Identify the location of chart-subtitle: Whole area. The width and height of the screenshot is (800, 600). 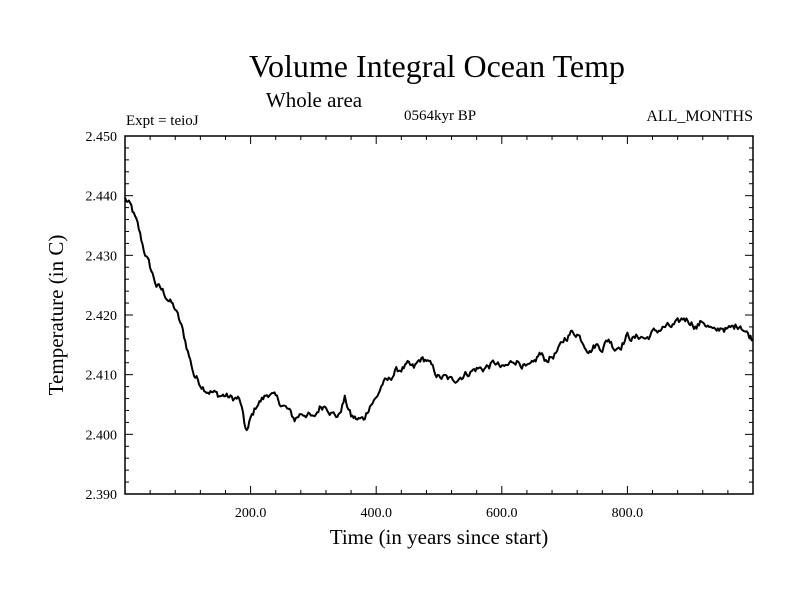
(314, 100).